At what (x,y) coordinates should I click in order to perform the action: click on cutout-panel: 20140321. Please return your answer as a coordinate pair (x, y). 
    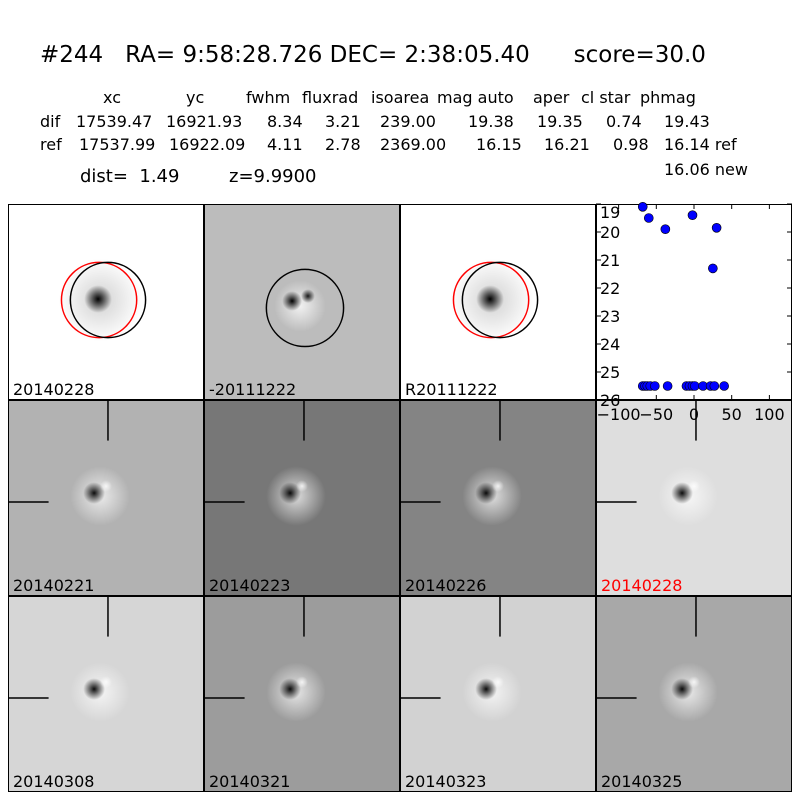
    Looking at the image, I should click on (302, 694).